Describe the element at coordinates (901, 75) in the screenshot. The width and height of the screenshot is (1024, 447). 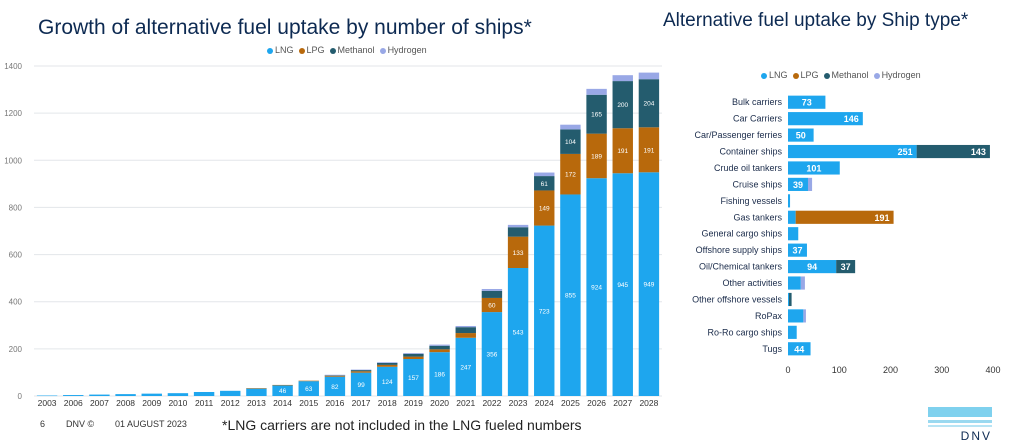
I see `right-legend-label-hydrogen: Hydrogen` at that location.